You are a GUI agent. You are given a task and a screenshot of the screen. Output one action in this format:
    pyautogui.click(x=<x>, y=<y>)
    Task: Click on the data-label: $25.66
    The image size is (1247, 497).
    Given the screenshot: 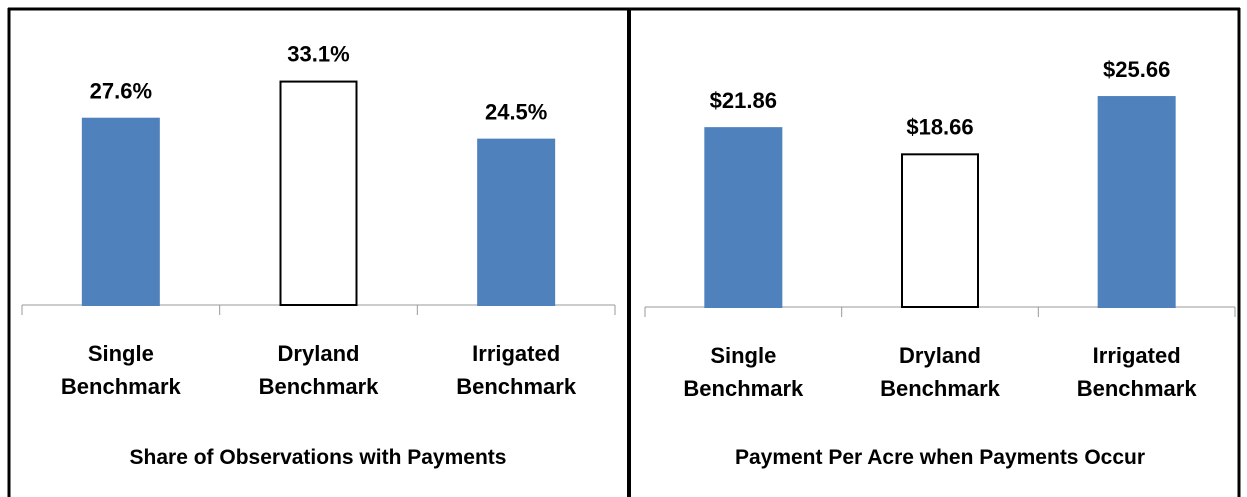 What is the action you would take?
    pyautogui.click(x=1136, y=69)
    